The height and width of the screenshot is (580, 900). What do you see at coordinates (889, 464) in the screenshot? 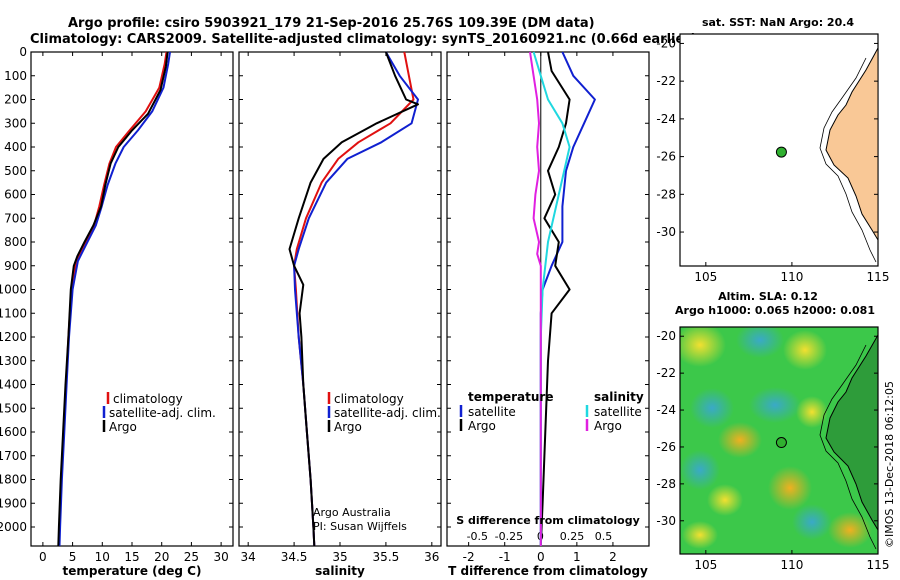
I see `imos-credit: ©IMOS 13-Dec-2018 06:12:05` at bounding box center [889, 464].